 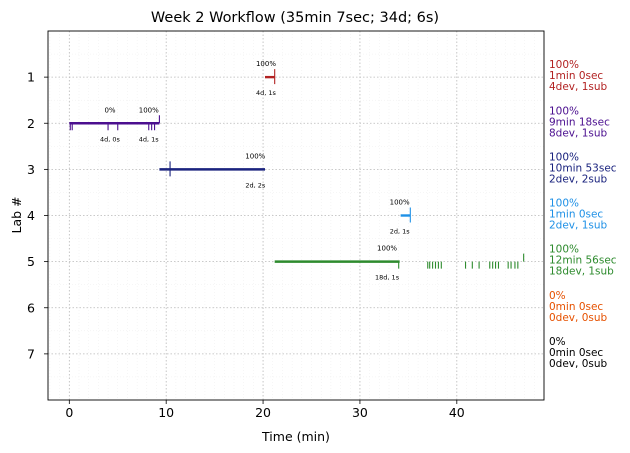 What do you see at coordinates (31, 307) in the screenshot?
I see `y-tick-label: 6` at bounding box center [31, 307].